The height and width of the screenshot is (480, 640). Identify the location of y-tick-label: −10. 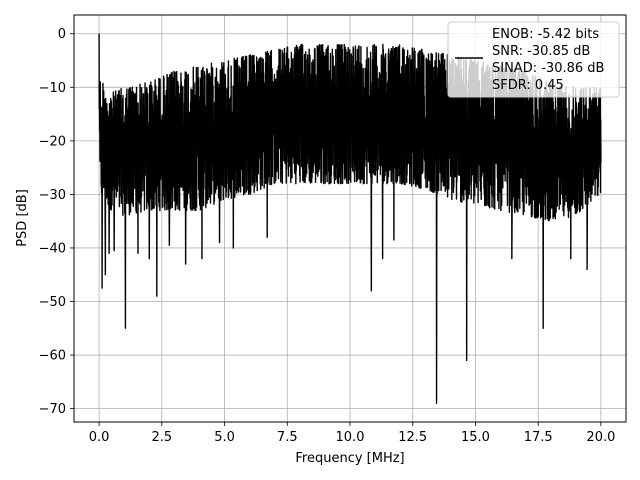
(52, 88).